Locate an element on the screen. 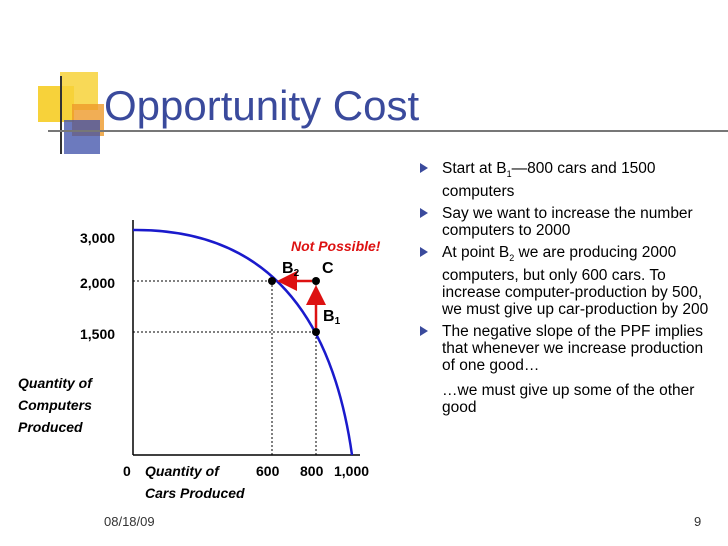 The height and width of the screenshot is (546, 728). bullet-subscript: 2 is located at coordinates (512, 258).